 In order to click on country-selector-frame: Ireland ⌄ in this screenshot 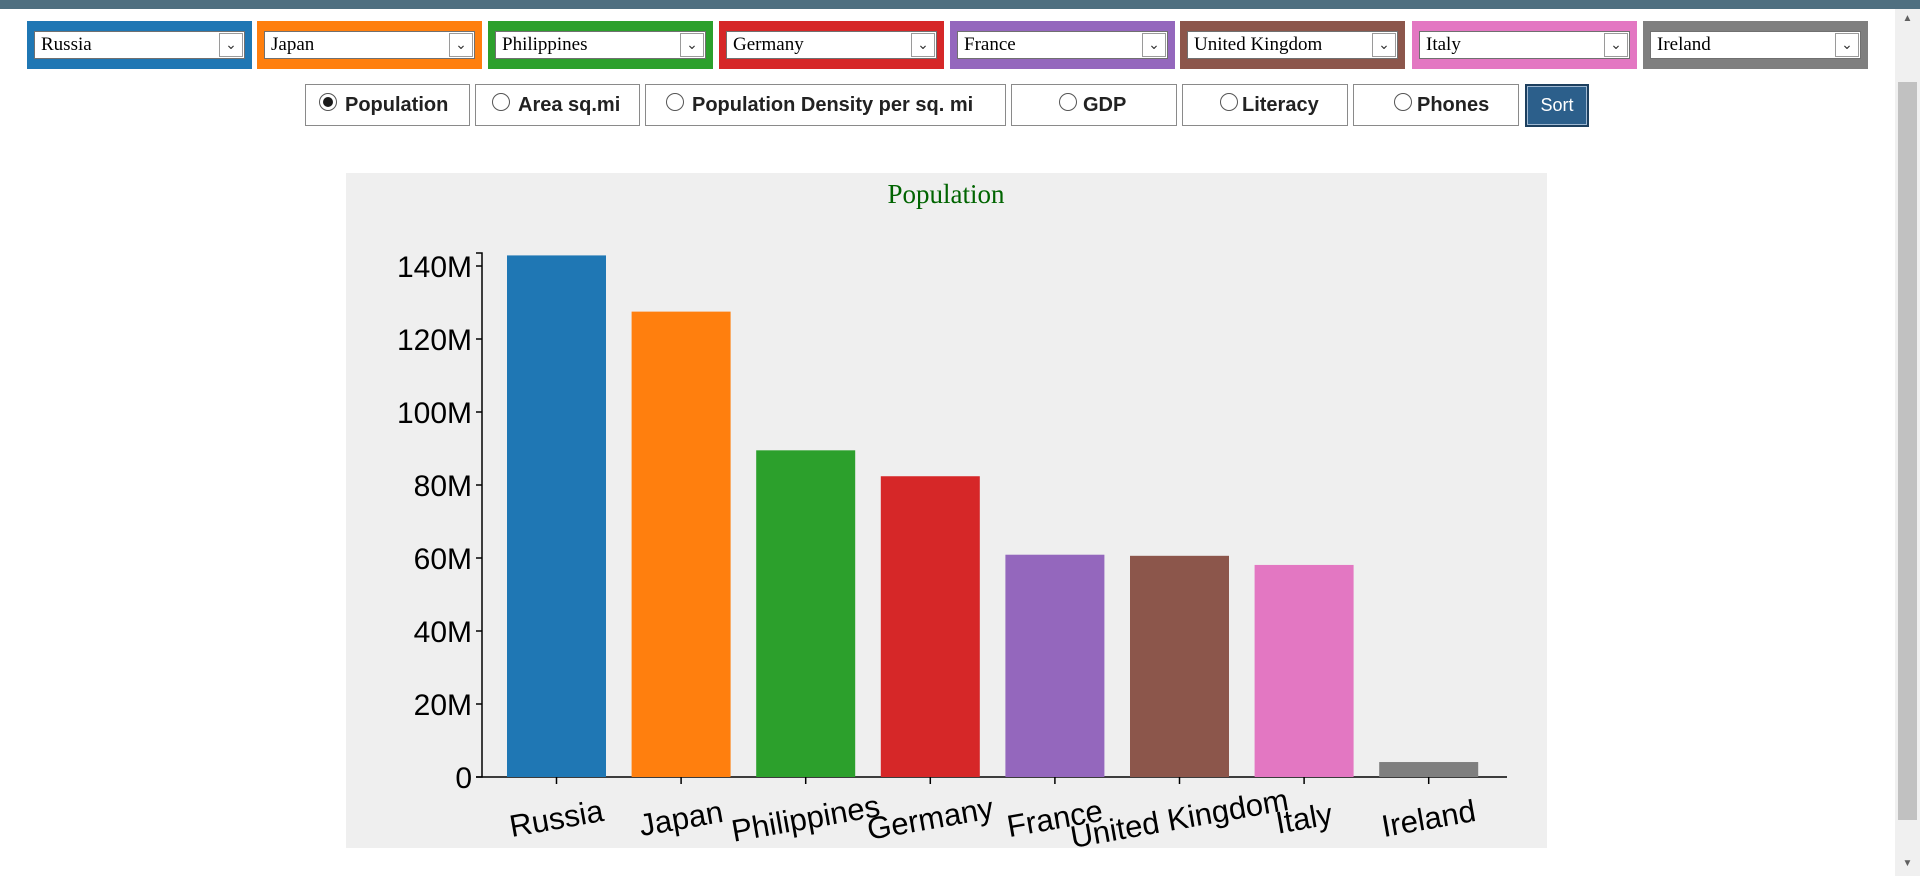, I will do `click(1755, 45)`.